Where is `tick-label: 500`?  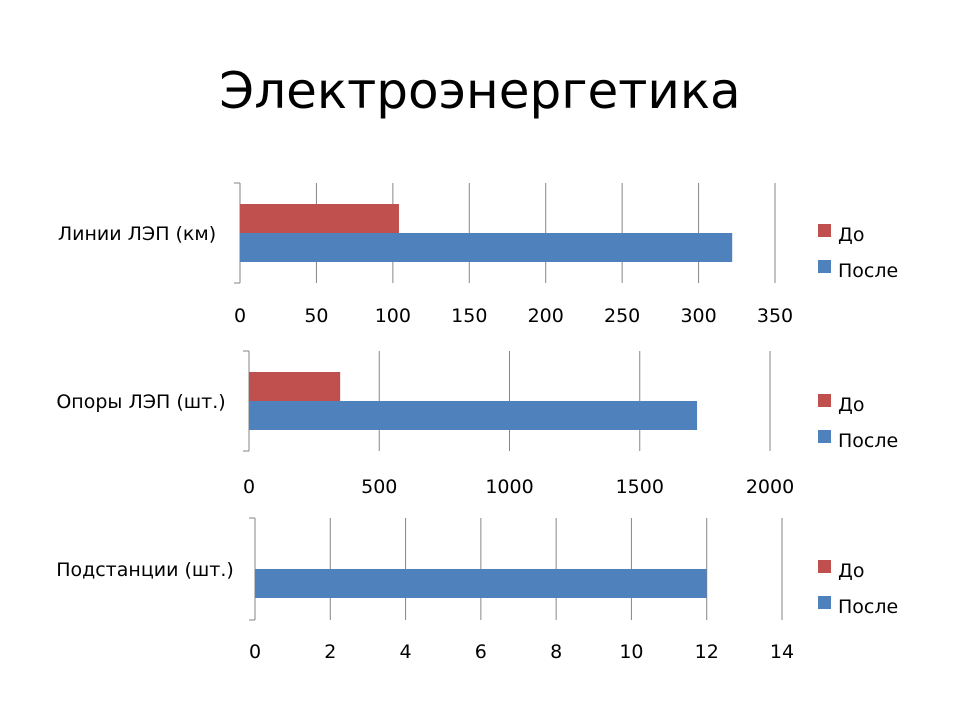
tick-label: 500 is located at coordinates (379, 487).